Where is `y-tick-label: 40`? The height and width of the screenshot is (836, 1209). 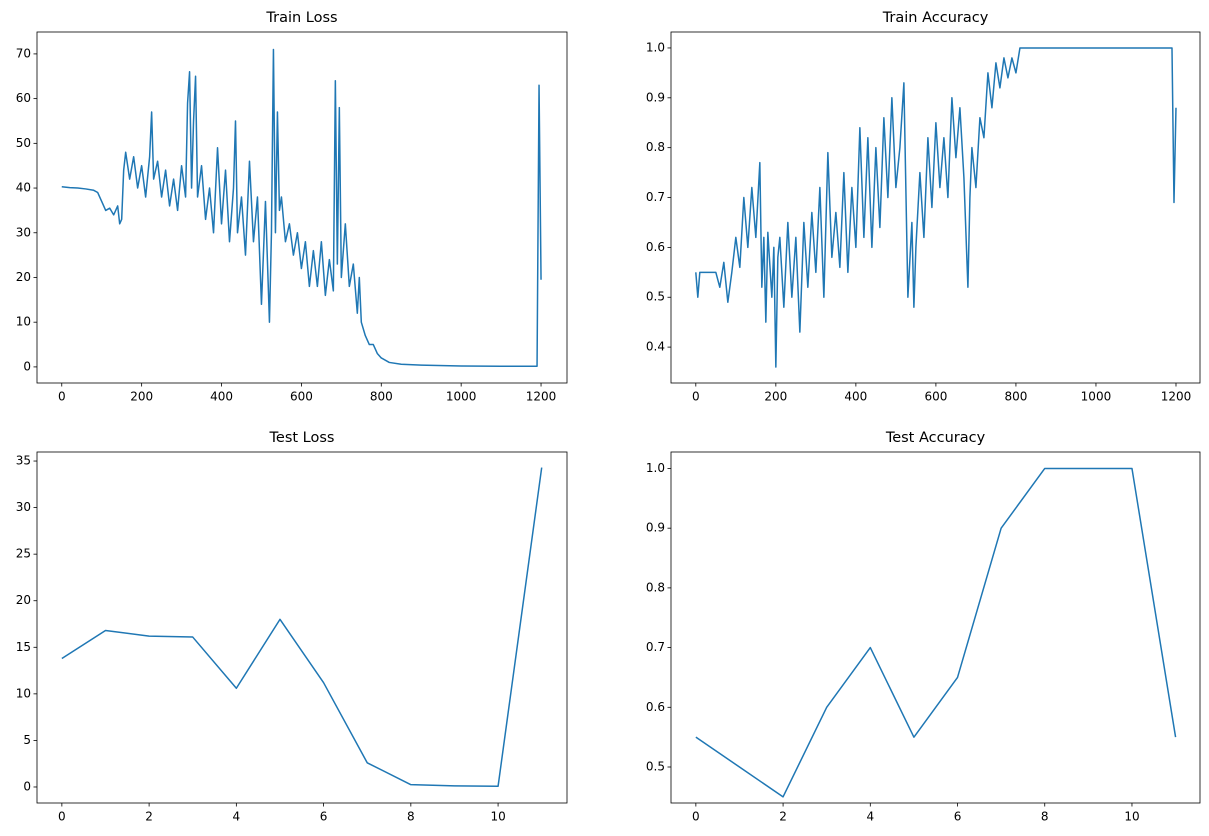
y-tick-label: 40 is located at coordinates (23, 188).